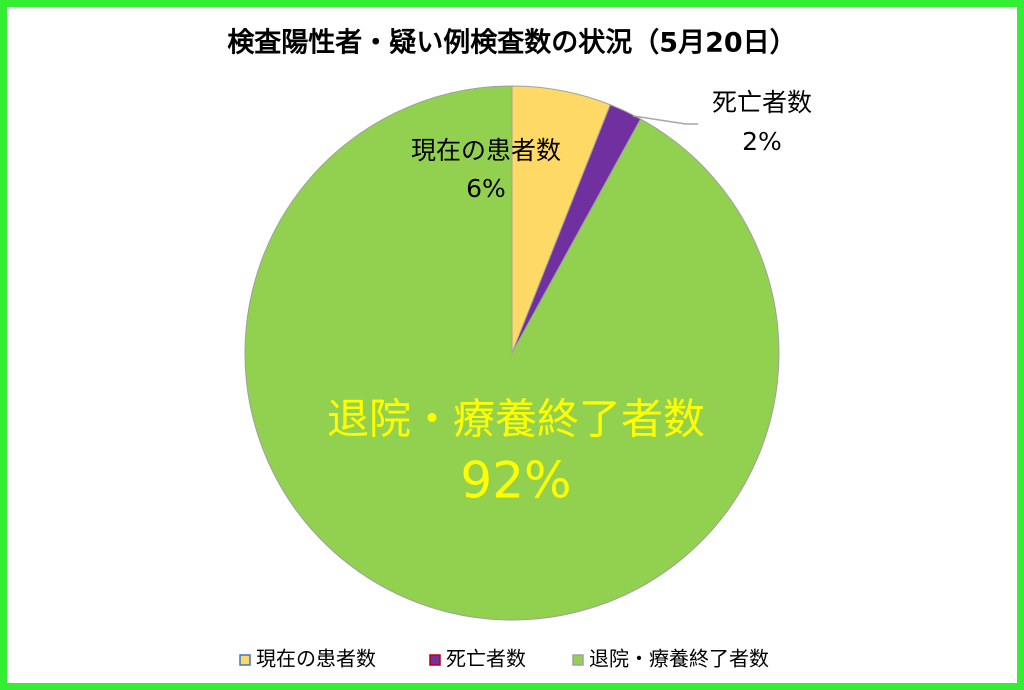 Image resolution: width=1024 pixels, height=690 pixels. I want to click on slice-label-name: 退院・療養終了者数, so click(516, 419).